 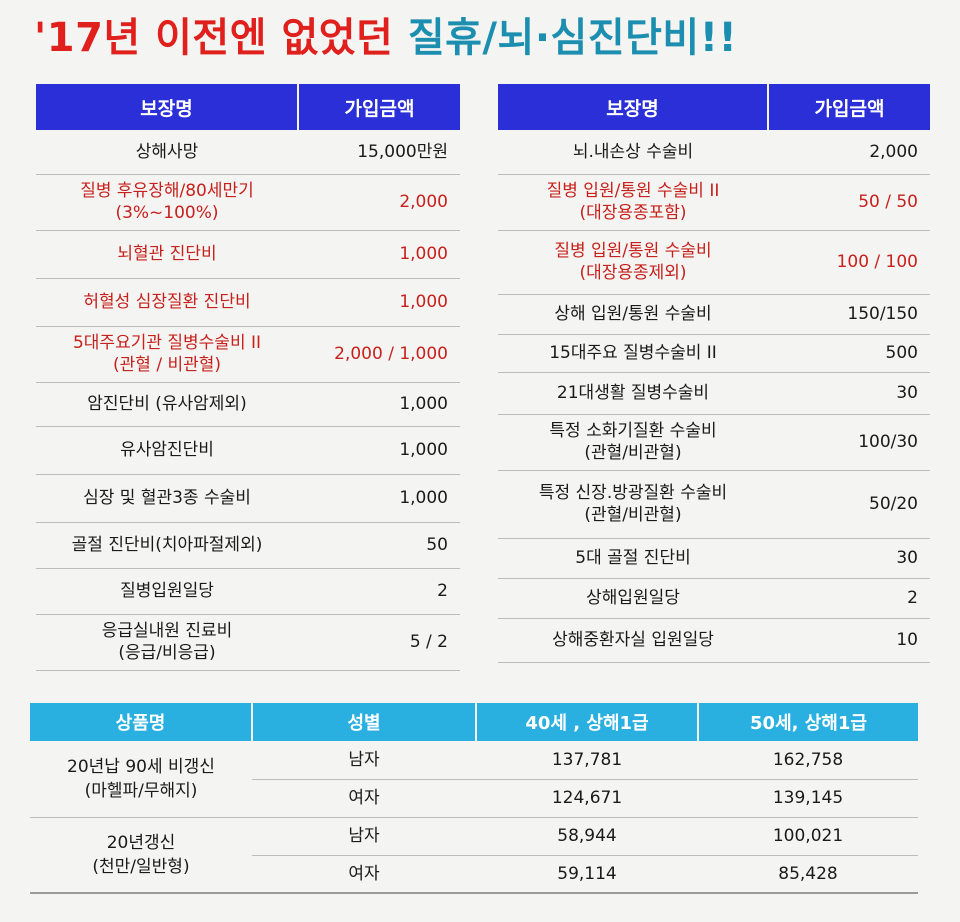 What do you see at coordinates (167, 202) in the screenshot?
I see `coverage-name: 질병 후유장해/80세만기 (3%~100%)` at bounding box center [167, 202].